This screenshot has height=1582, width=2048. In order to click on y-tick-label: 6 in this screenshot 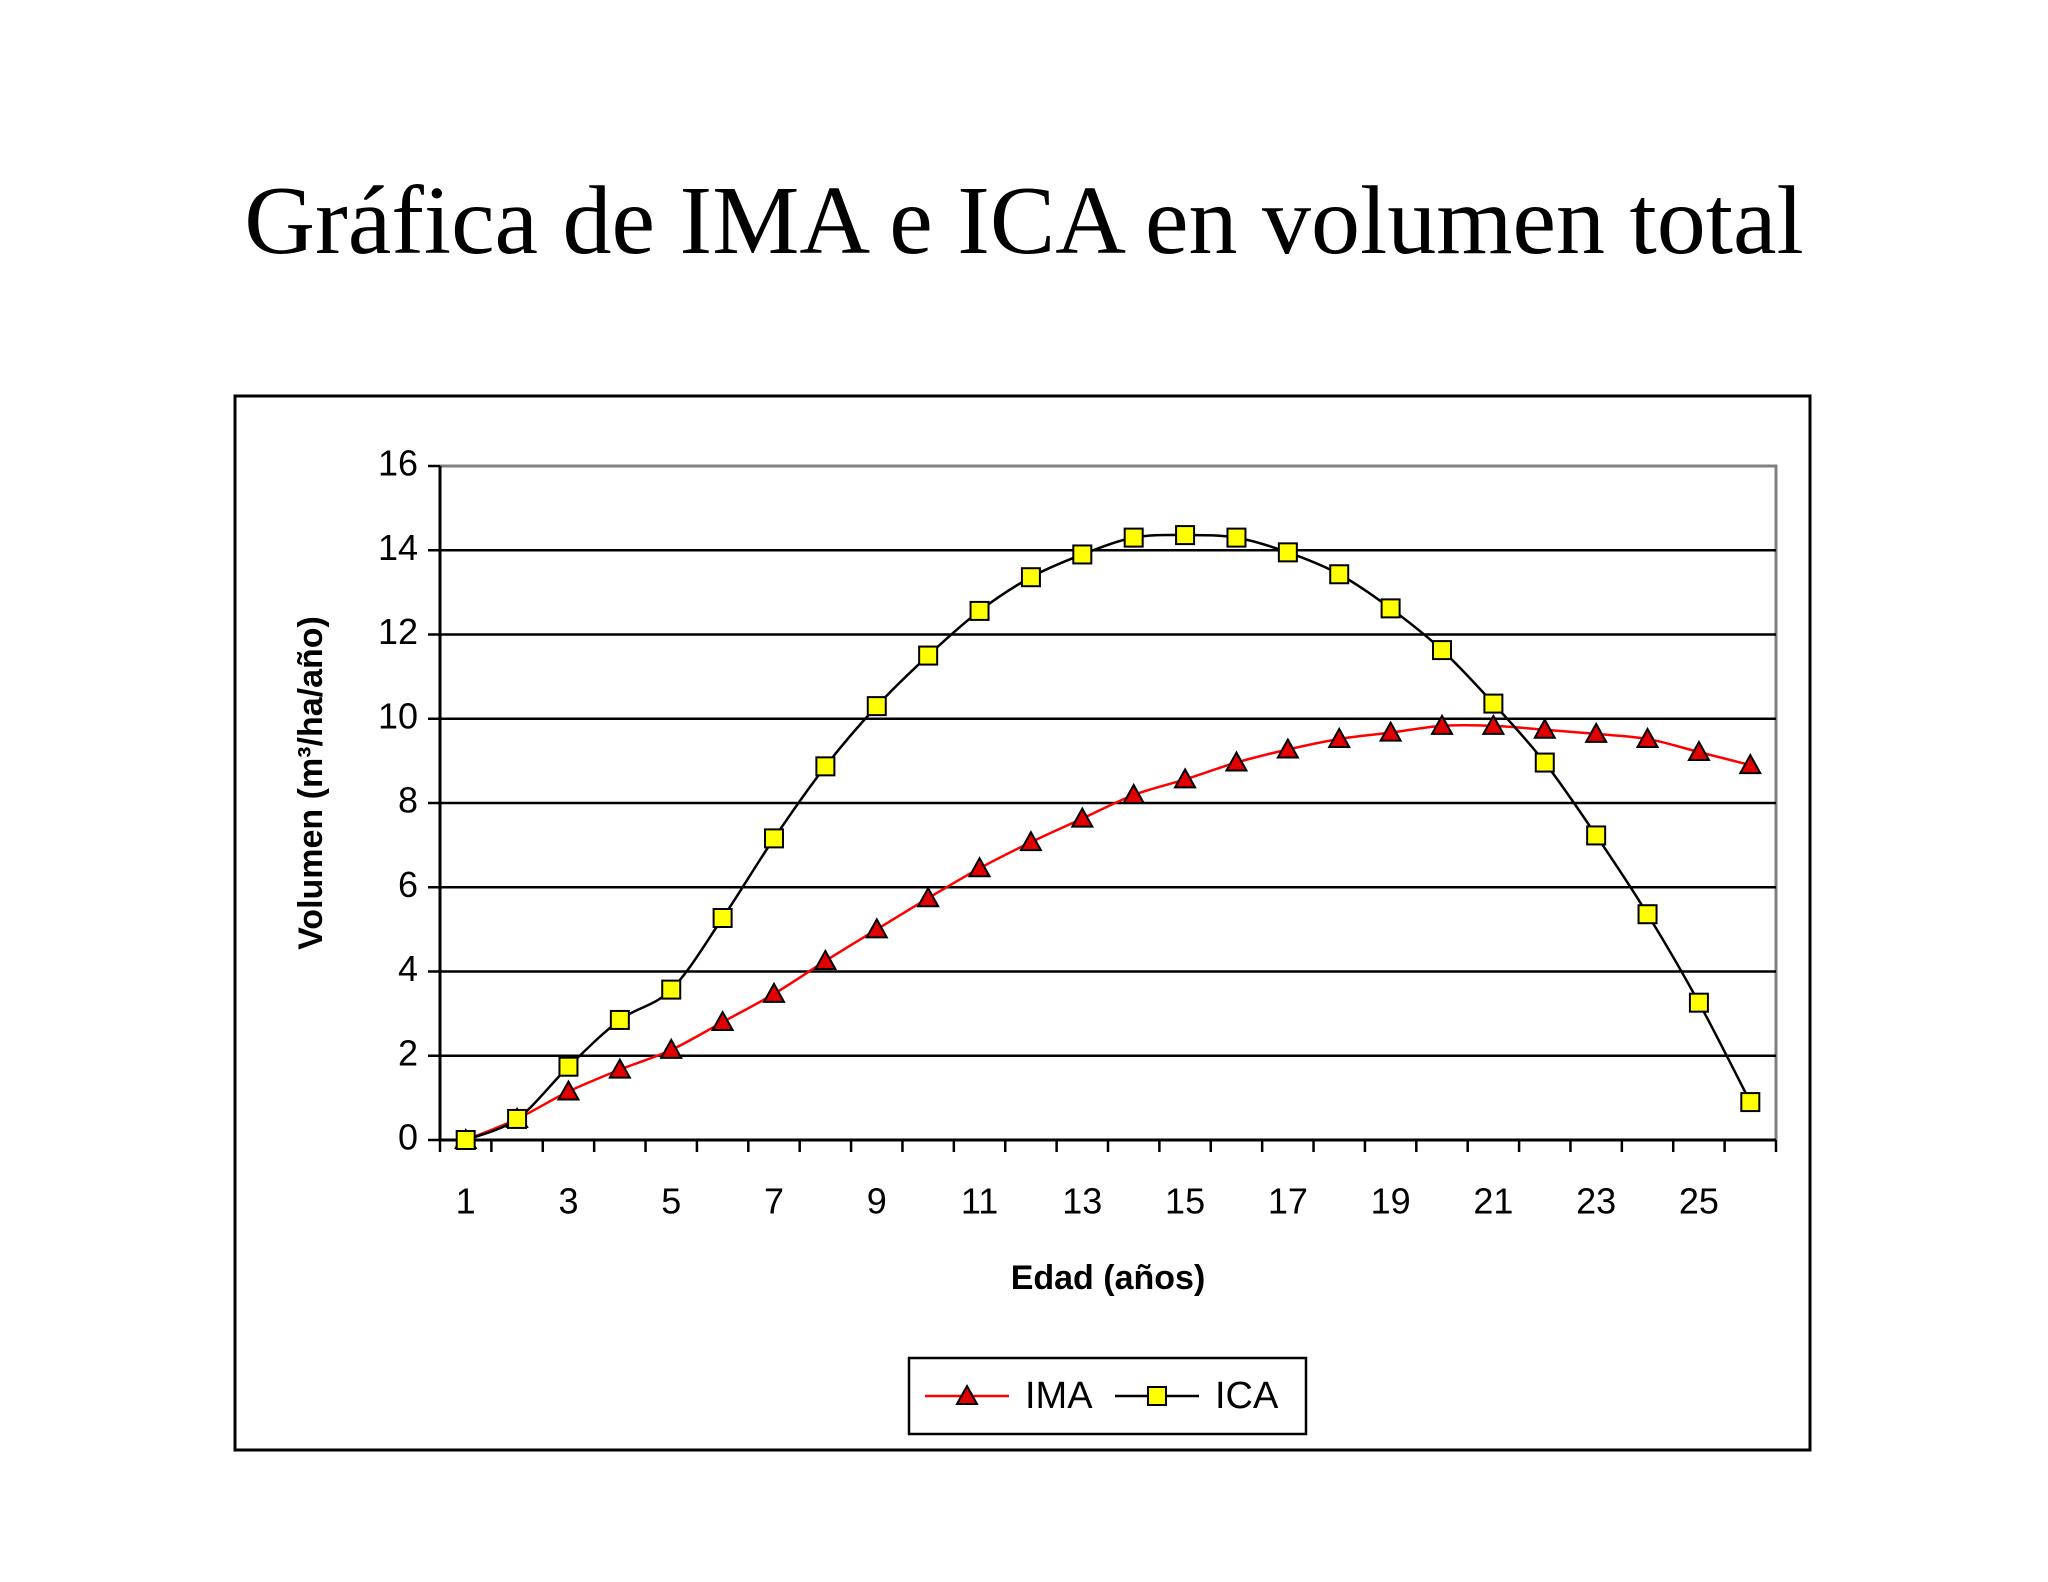, I will do `click(408, 884)`.